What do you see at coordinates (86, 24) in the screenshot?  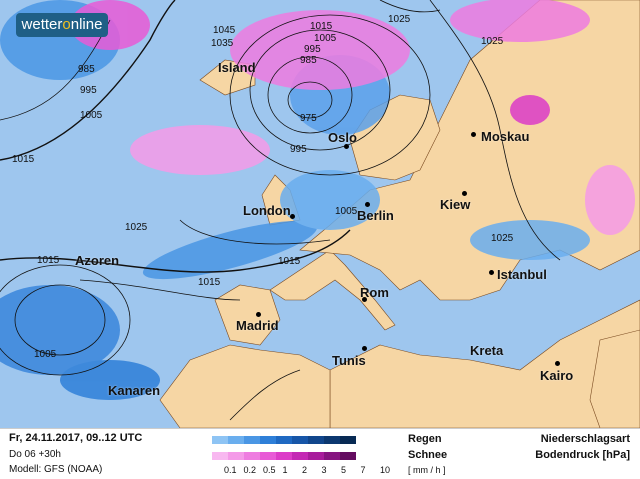 I see `logo-text: nline` at bounding box center [86, 24].